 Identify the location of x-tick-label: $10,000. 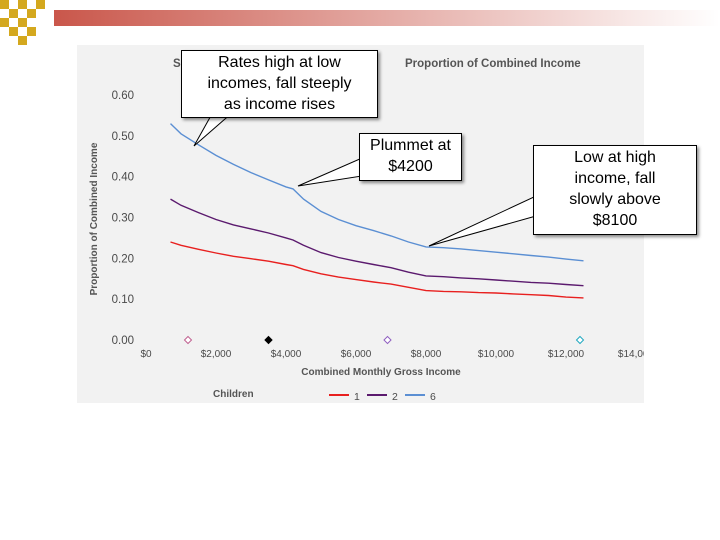
(496, 354).